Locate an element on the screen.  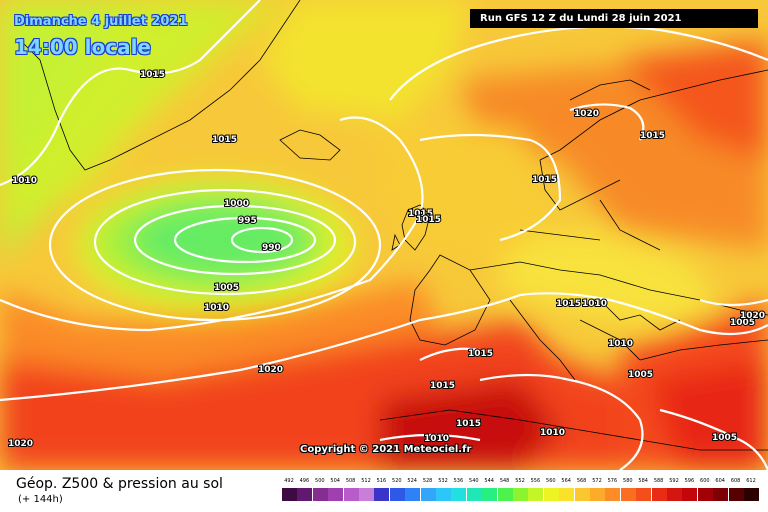
scale-tick-label: 580 is located at coordinates (628, 481).